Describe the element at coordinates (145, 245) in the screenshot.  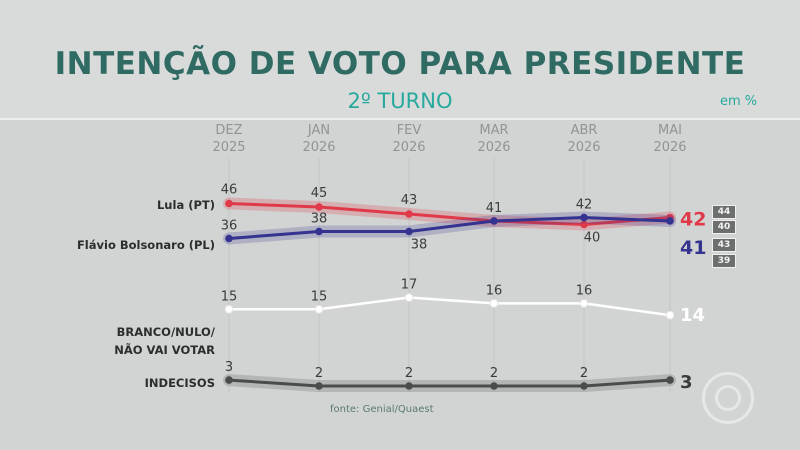
I see `legend-flavio: Flávio Bolsonaro (PL)` at that location.